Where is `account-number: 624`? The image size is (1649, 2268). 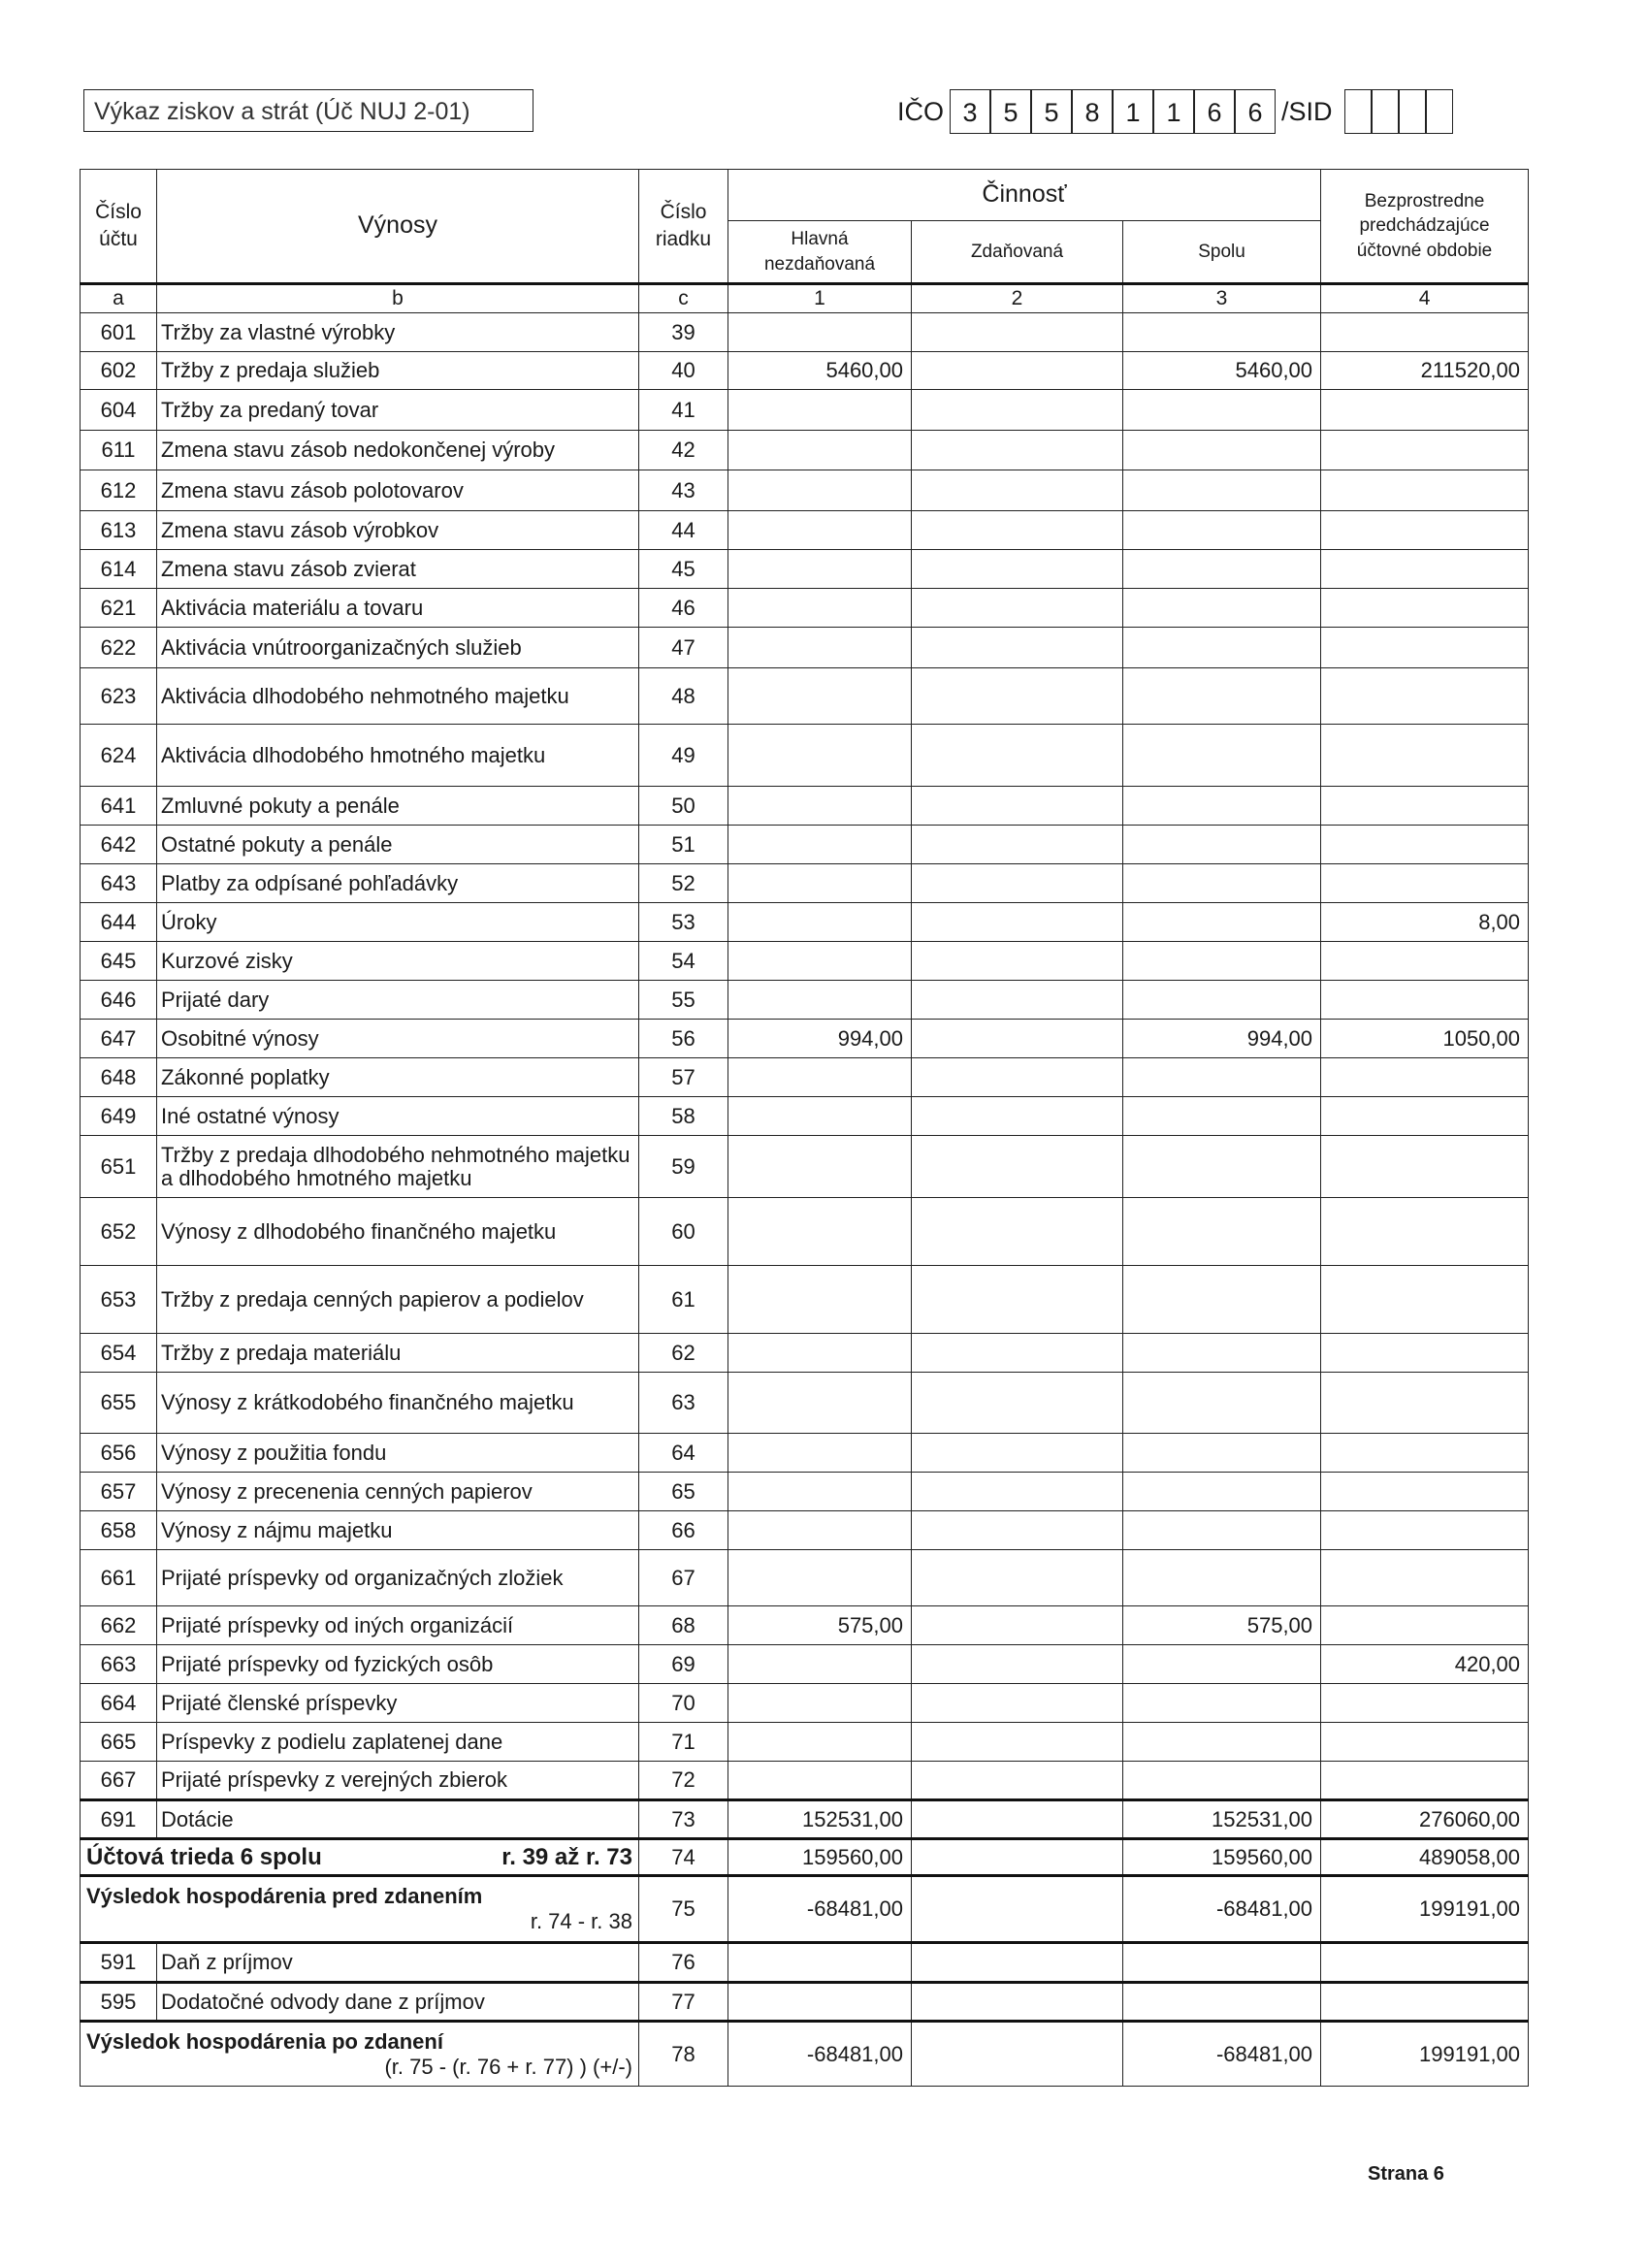
account-number: 624 is located at coordinates (118, 756).